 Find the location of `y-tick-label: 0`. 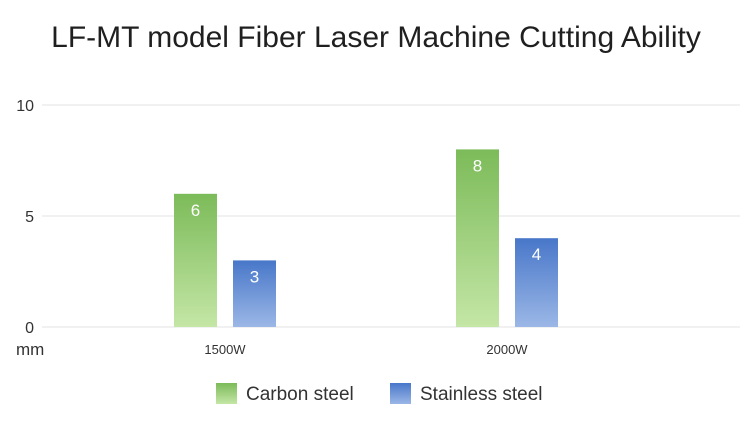

y-tick-label: 0 is located at coordinates (29, 328).